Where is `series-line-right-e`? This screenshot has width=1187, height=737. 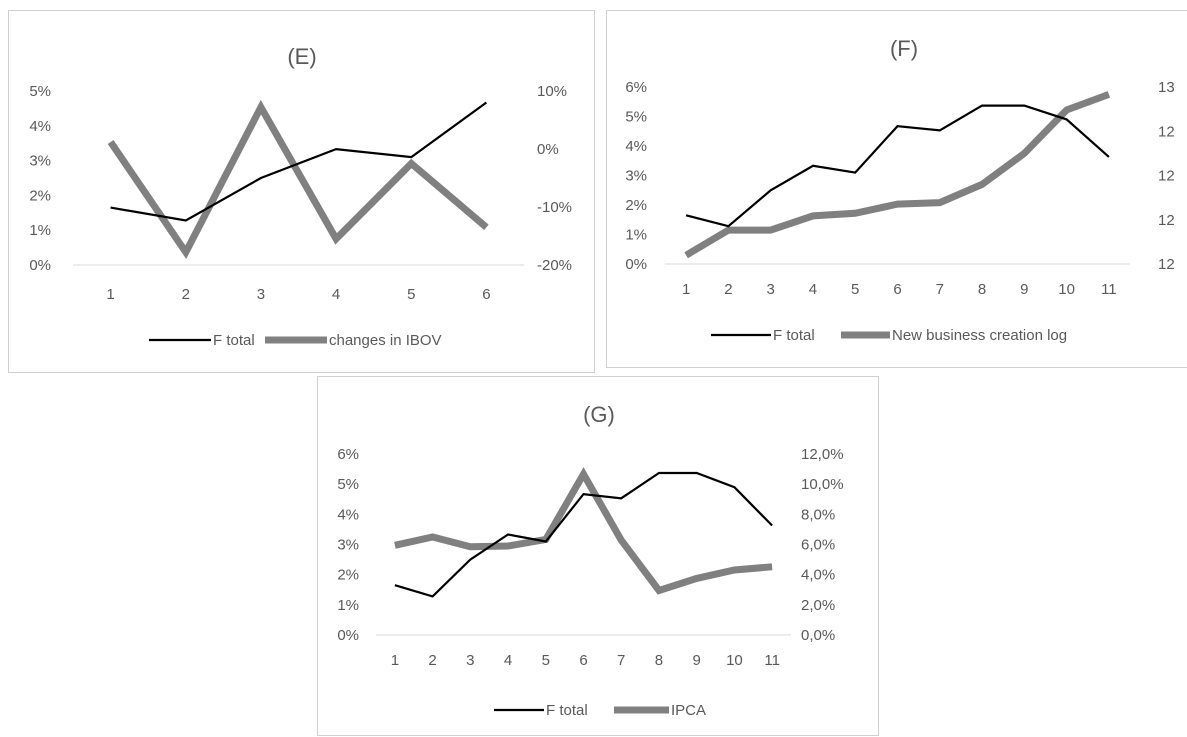 series-line-right-e is located at coordinates (298, 179).